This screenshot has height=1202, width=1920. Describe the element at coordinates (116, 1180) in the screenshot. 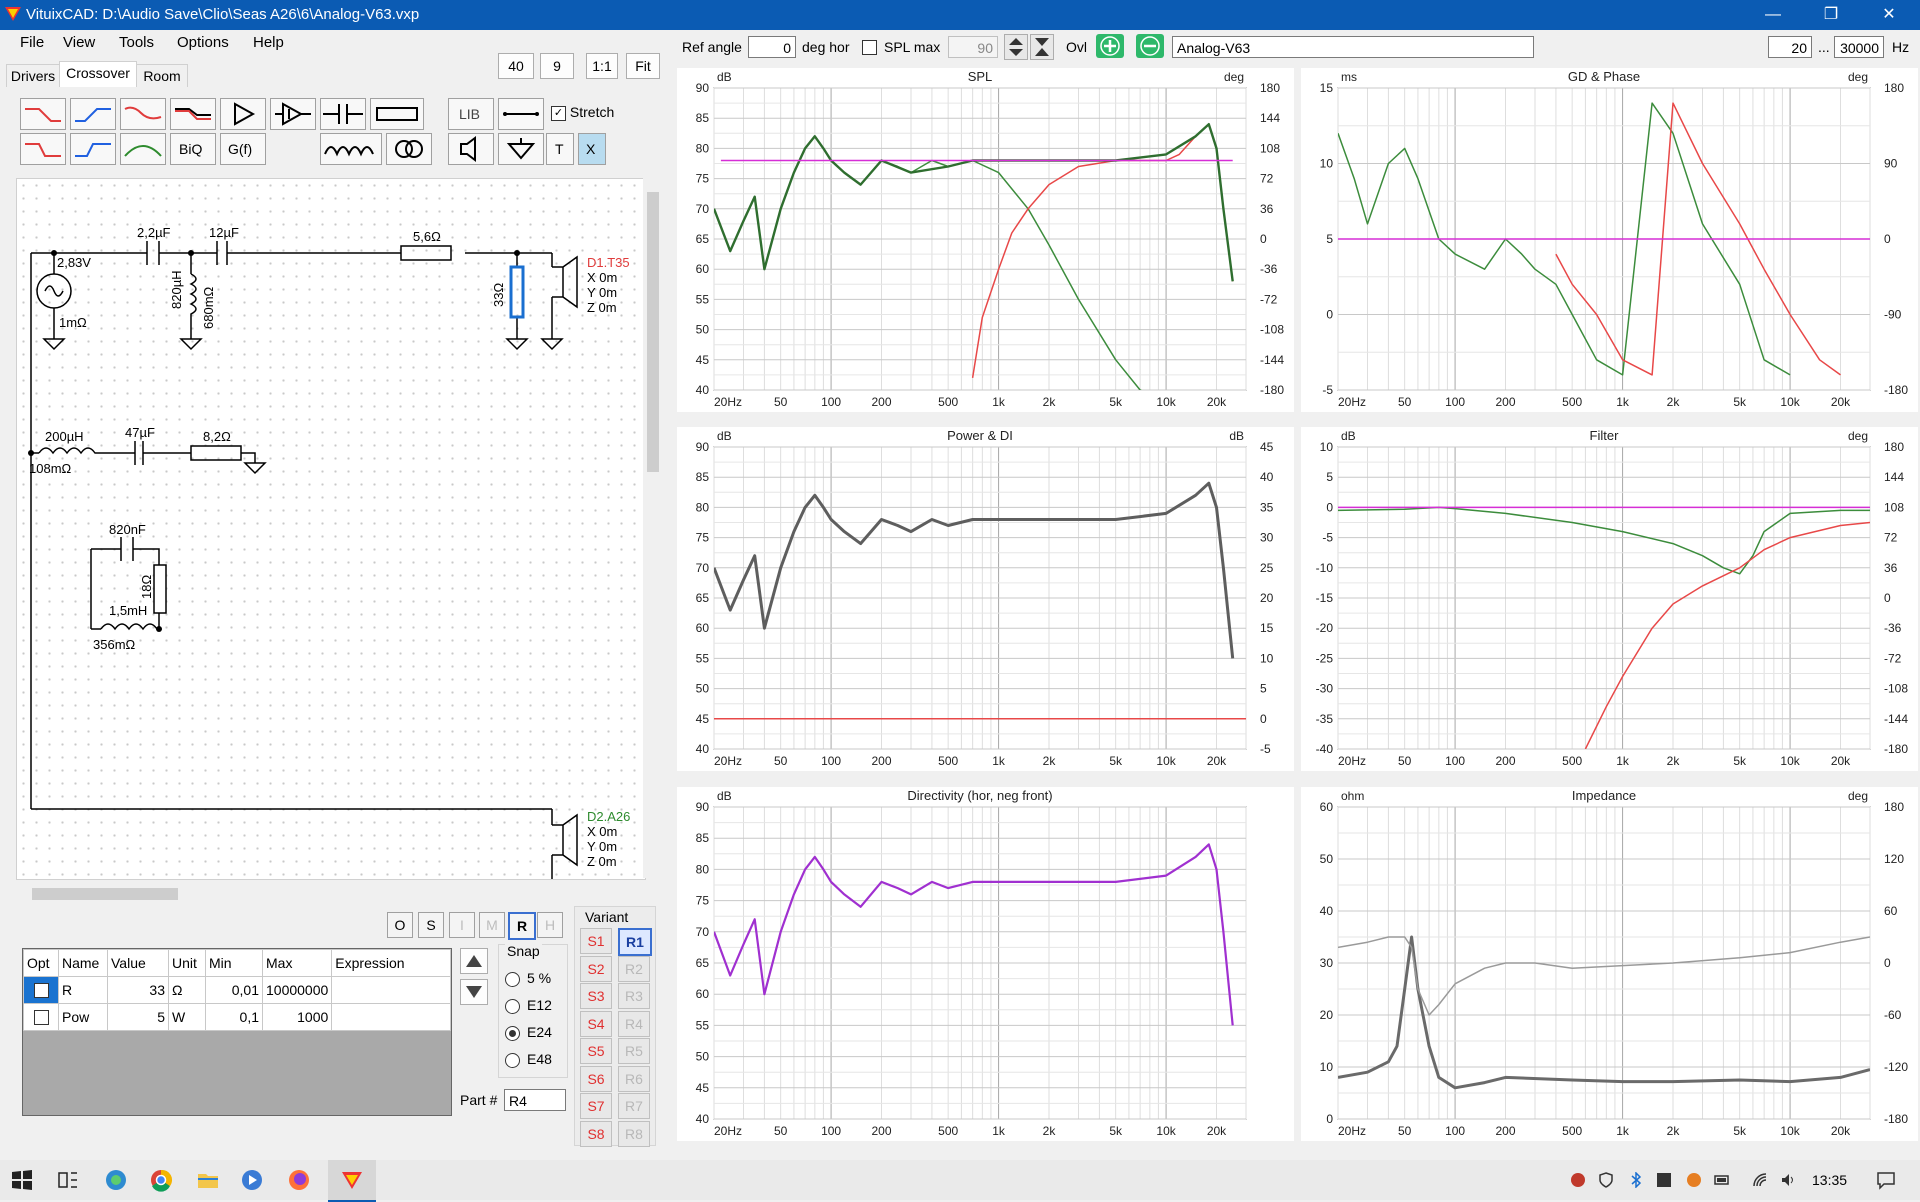

I see `edge-browser-icon` at that location.